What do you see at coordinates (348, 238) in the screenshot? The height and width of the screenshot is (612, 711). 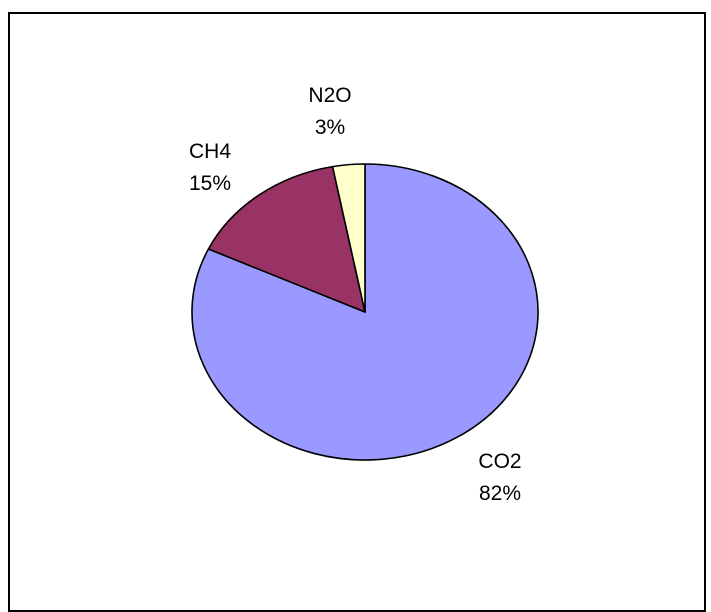 I see `pie-slice-n2o` at bounding box center [348, 238].